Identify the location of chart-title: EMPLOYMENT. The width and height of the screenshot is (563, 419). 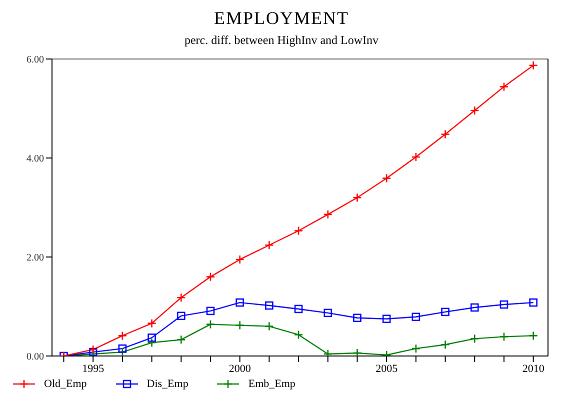
(281, 18).